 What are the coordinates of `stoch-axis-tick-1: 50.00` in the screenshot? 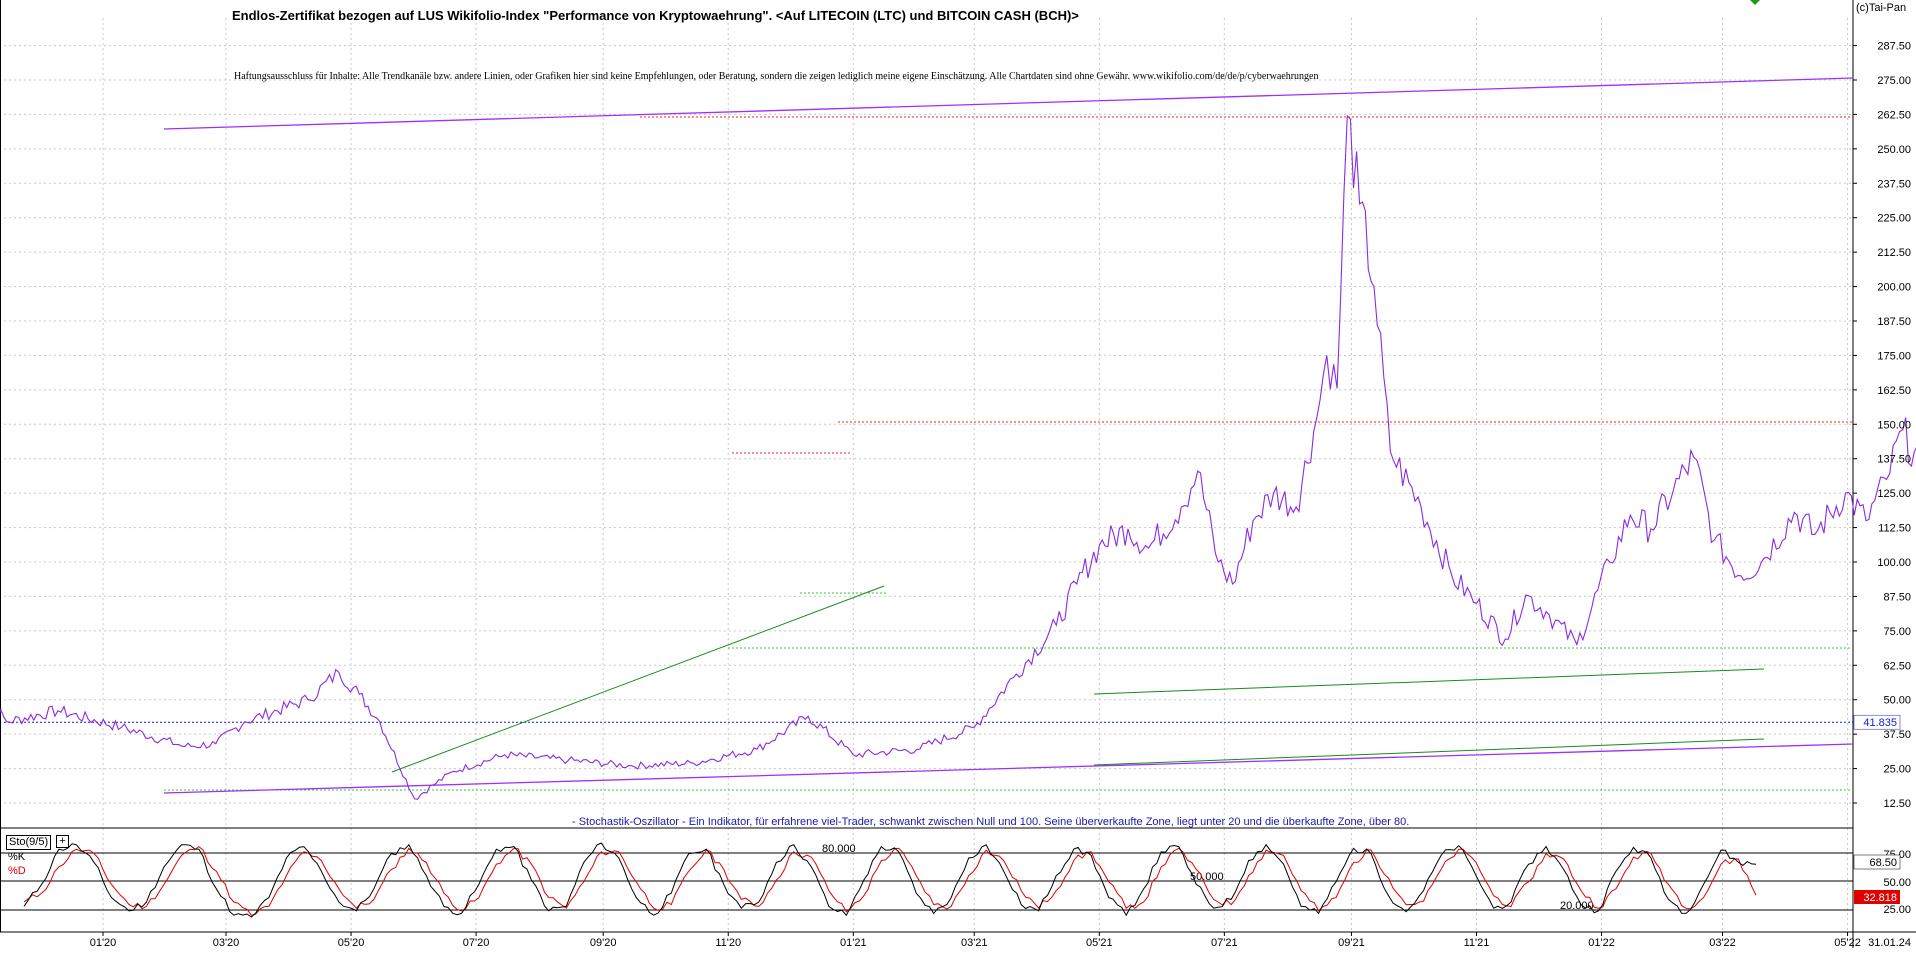 It's located at (1897, 883).